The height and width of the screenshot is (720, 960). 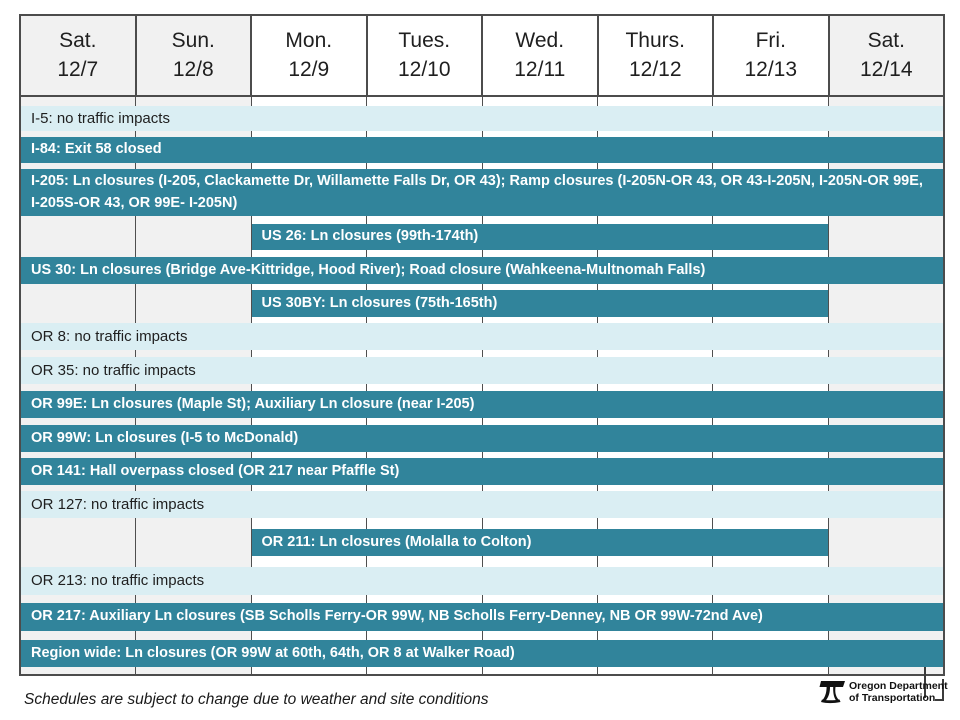 I want to click on frame-mark-left, so click(x=925, y=681).